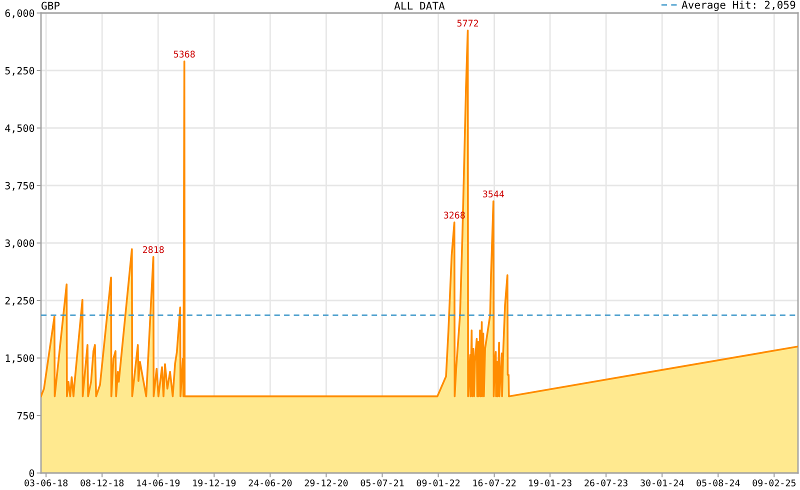 The width and height of the screenshot is (800, 490). I want to click on x-tick-label: 29-12-20, so click(326, 482).